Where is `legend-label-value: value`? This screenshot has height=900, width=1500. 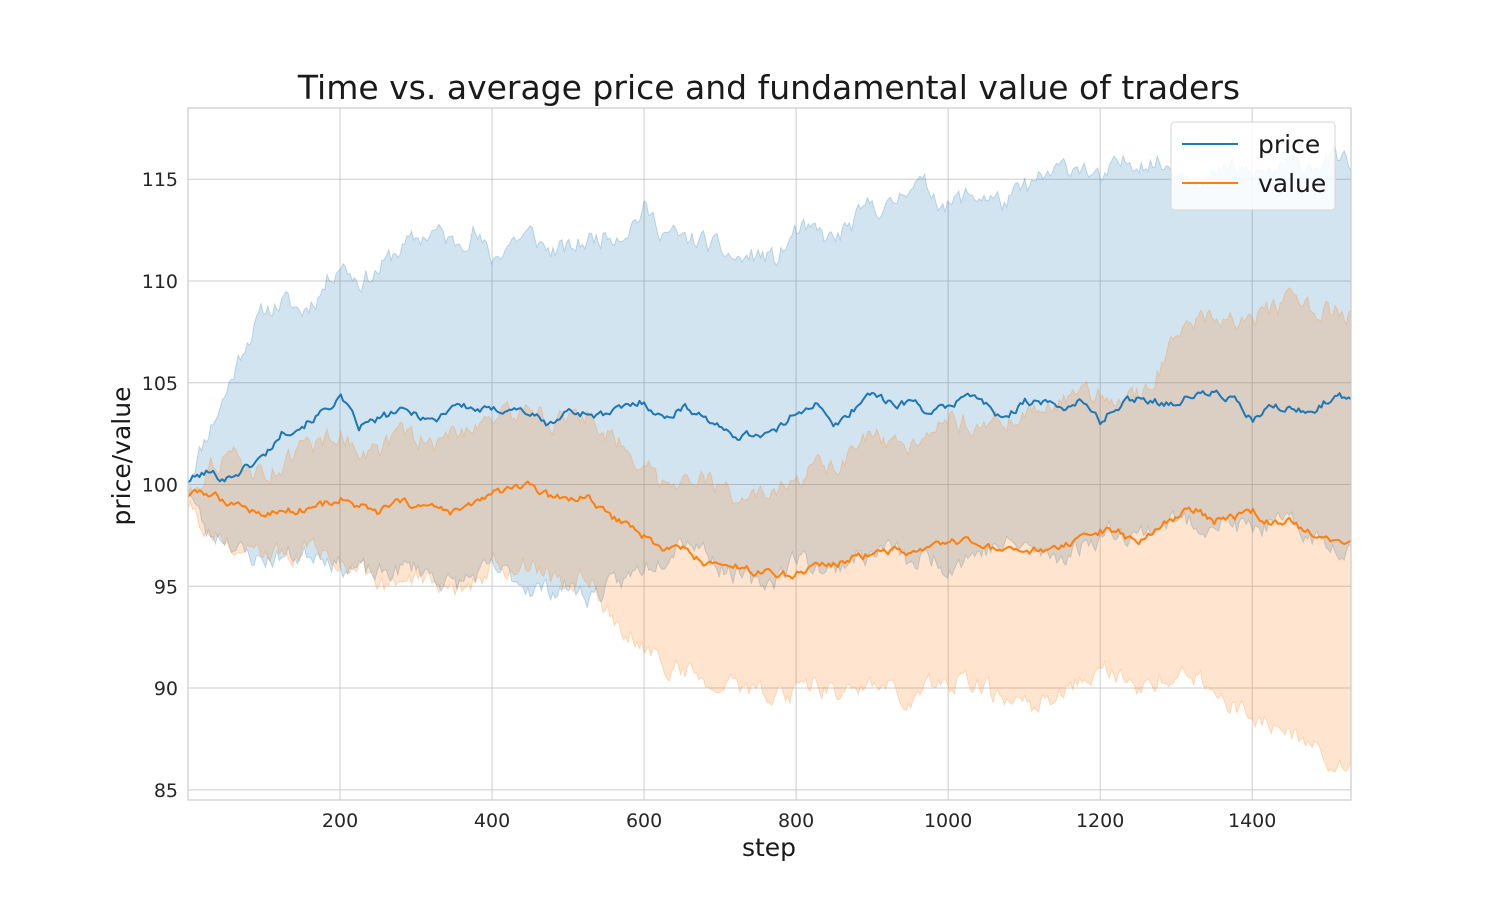 legend-label-value: value is located at coordinates (1292, 183).